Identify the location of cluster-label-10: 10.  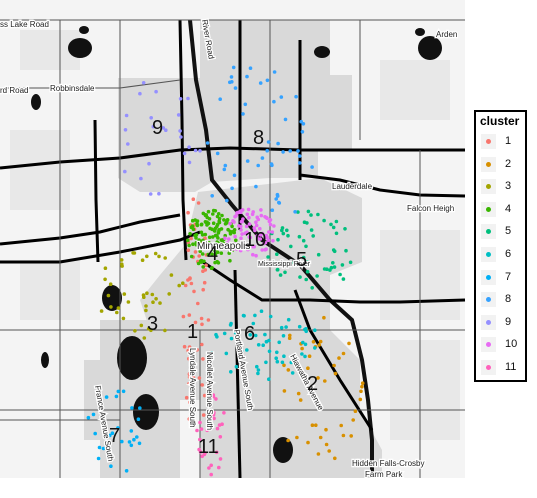
(255, 240).